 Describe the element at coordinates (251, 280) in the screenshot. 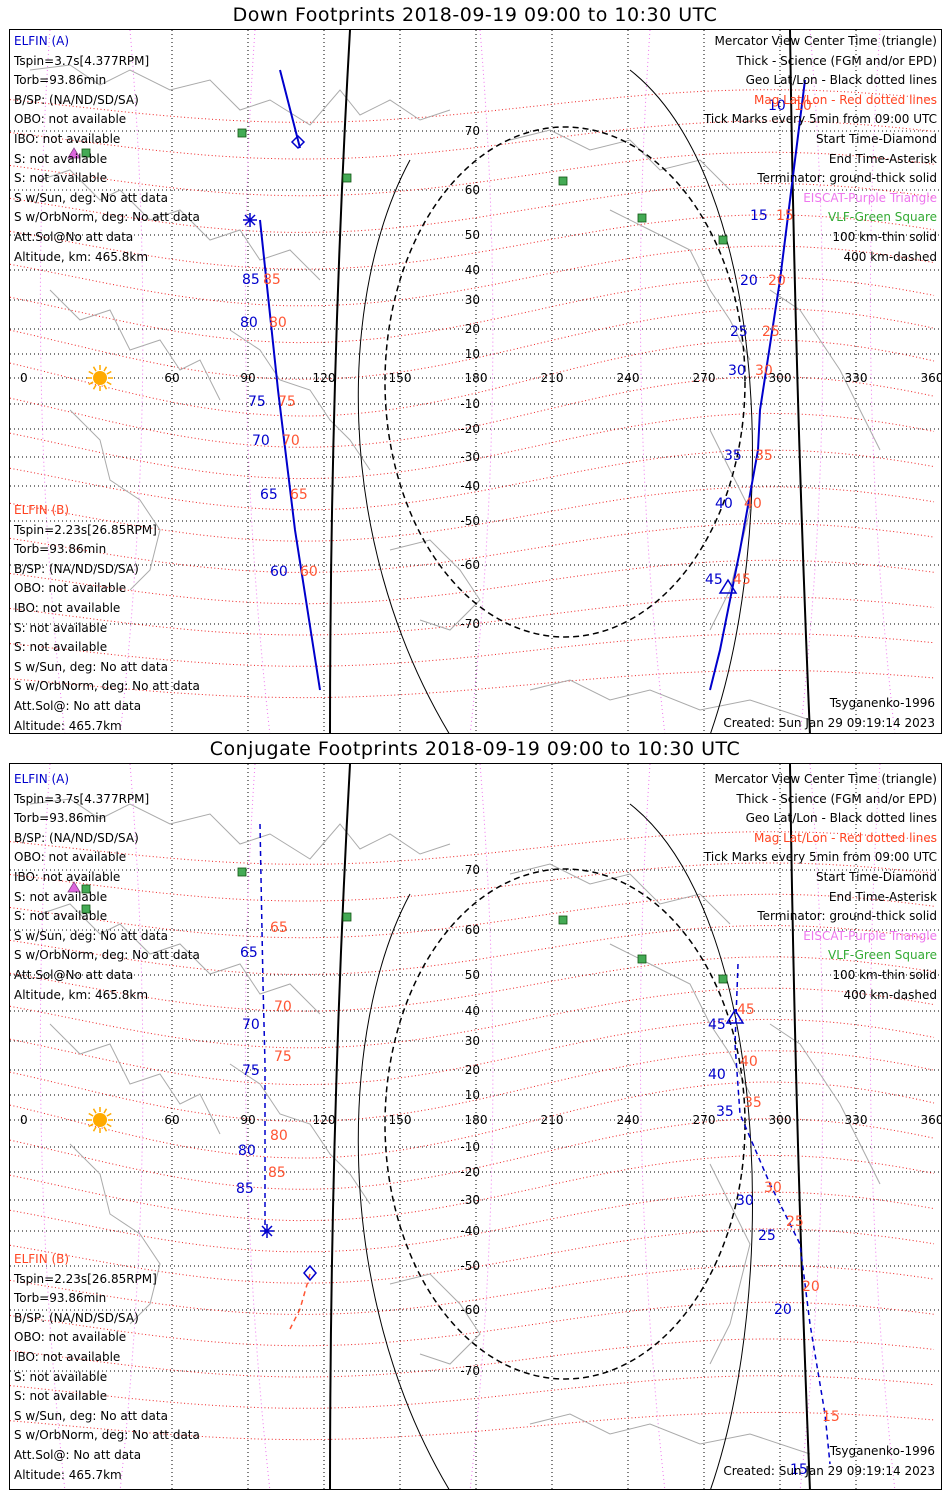

I see `track-label-a: 85` at that location.